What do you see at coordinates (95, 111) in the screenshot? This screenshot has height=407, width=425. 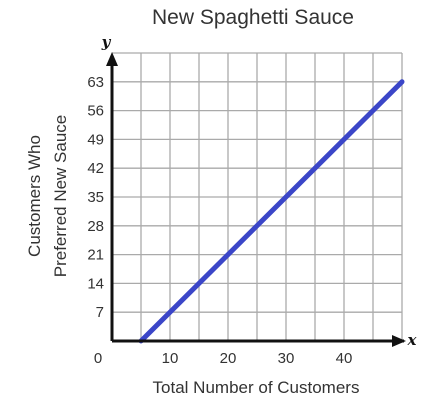 I see `y-tick-label: 56` at bounding box center [95, 111].